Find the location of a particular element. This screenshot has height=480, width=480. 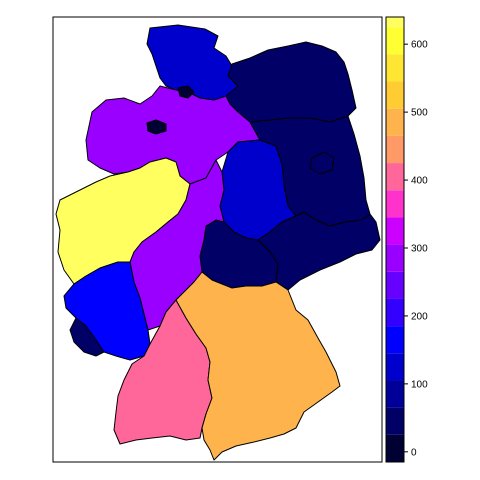

region-hamburg is located at coordinates (186, 92).